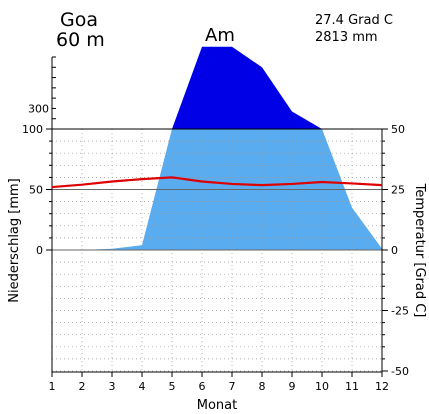 The image size is (429, 414). I want to click on x-tick-label: 12, so click(382, 386).